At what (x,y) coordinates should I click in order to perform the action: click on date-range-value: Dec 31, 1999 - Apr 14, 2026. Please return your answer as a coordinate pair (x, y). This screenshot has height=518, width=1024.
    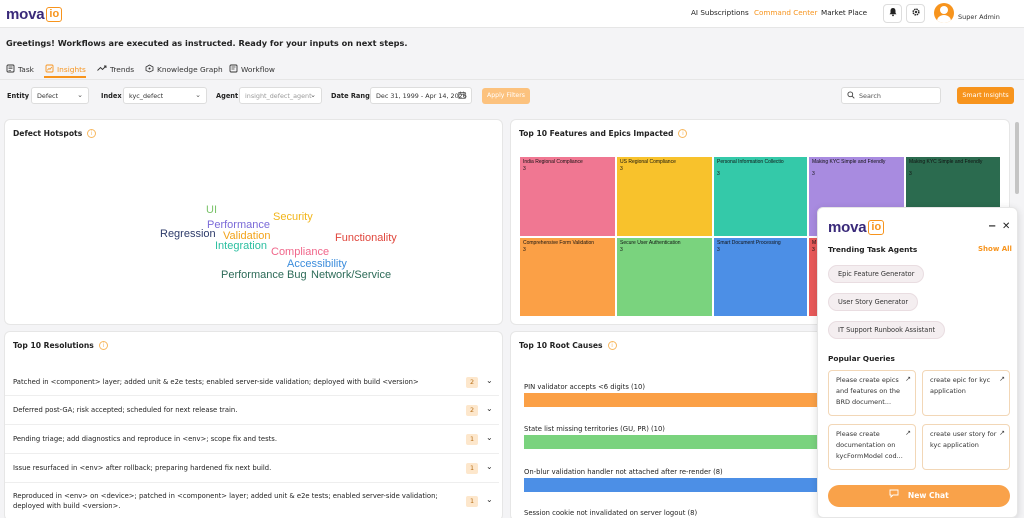
    Looking at the image, I should click on (421, 96).